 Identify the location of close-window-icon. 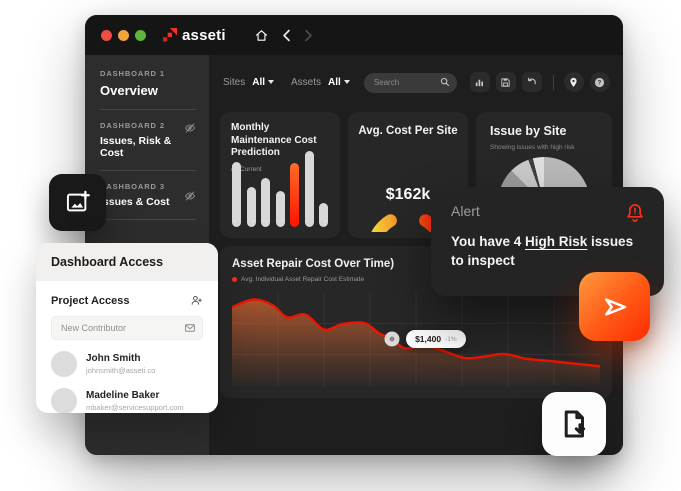
(106, 35).